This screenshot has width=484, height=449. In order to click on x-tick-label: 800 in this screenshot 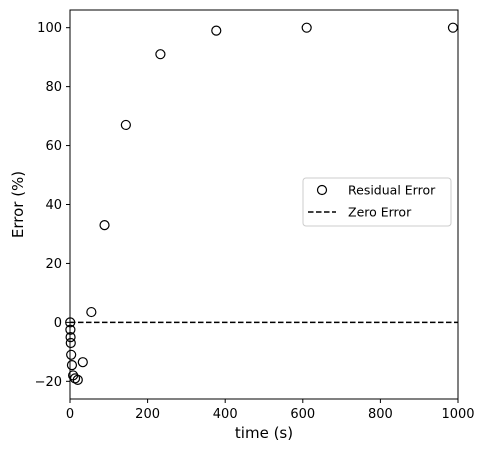, I will do `click(380, 414)`.